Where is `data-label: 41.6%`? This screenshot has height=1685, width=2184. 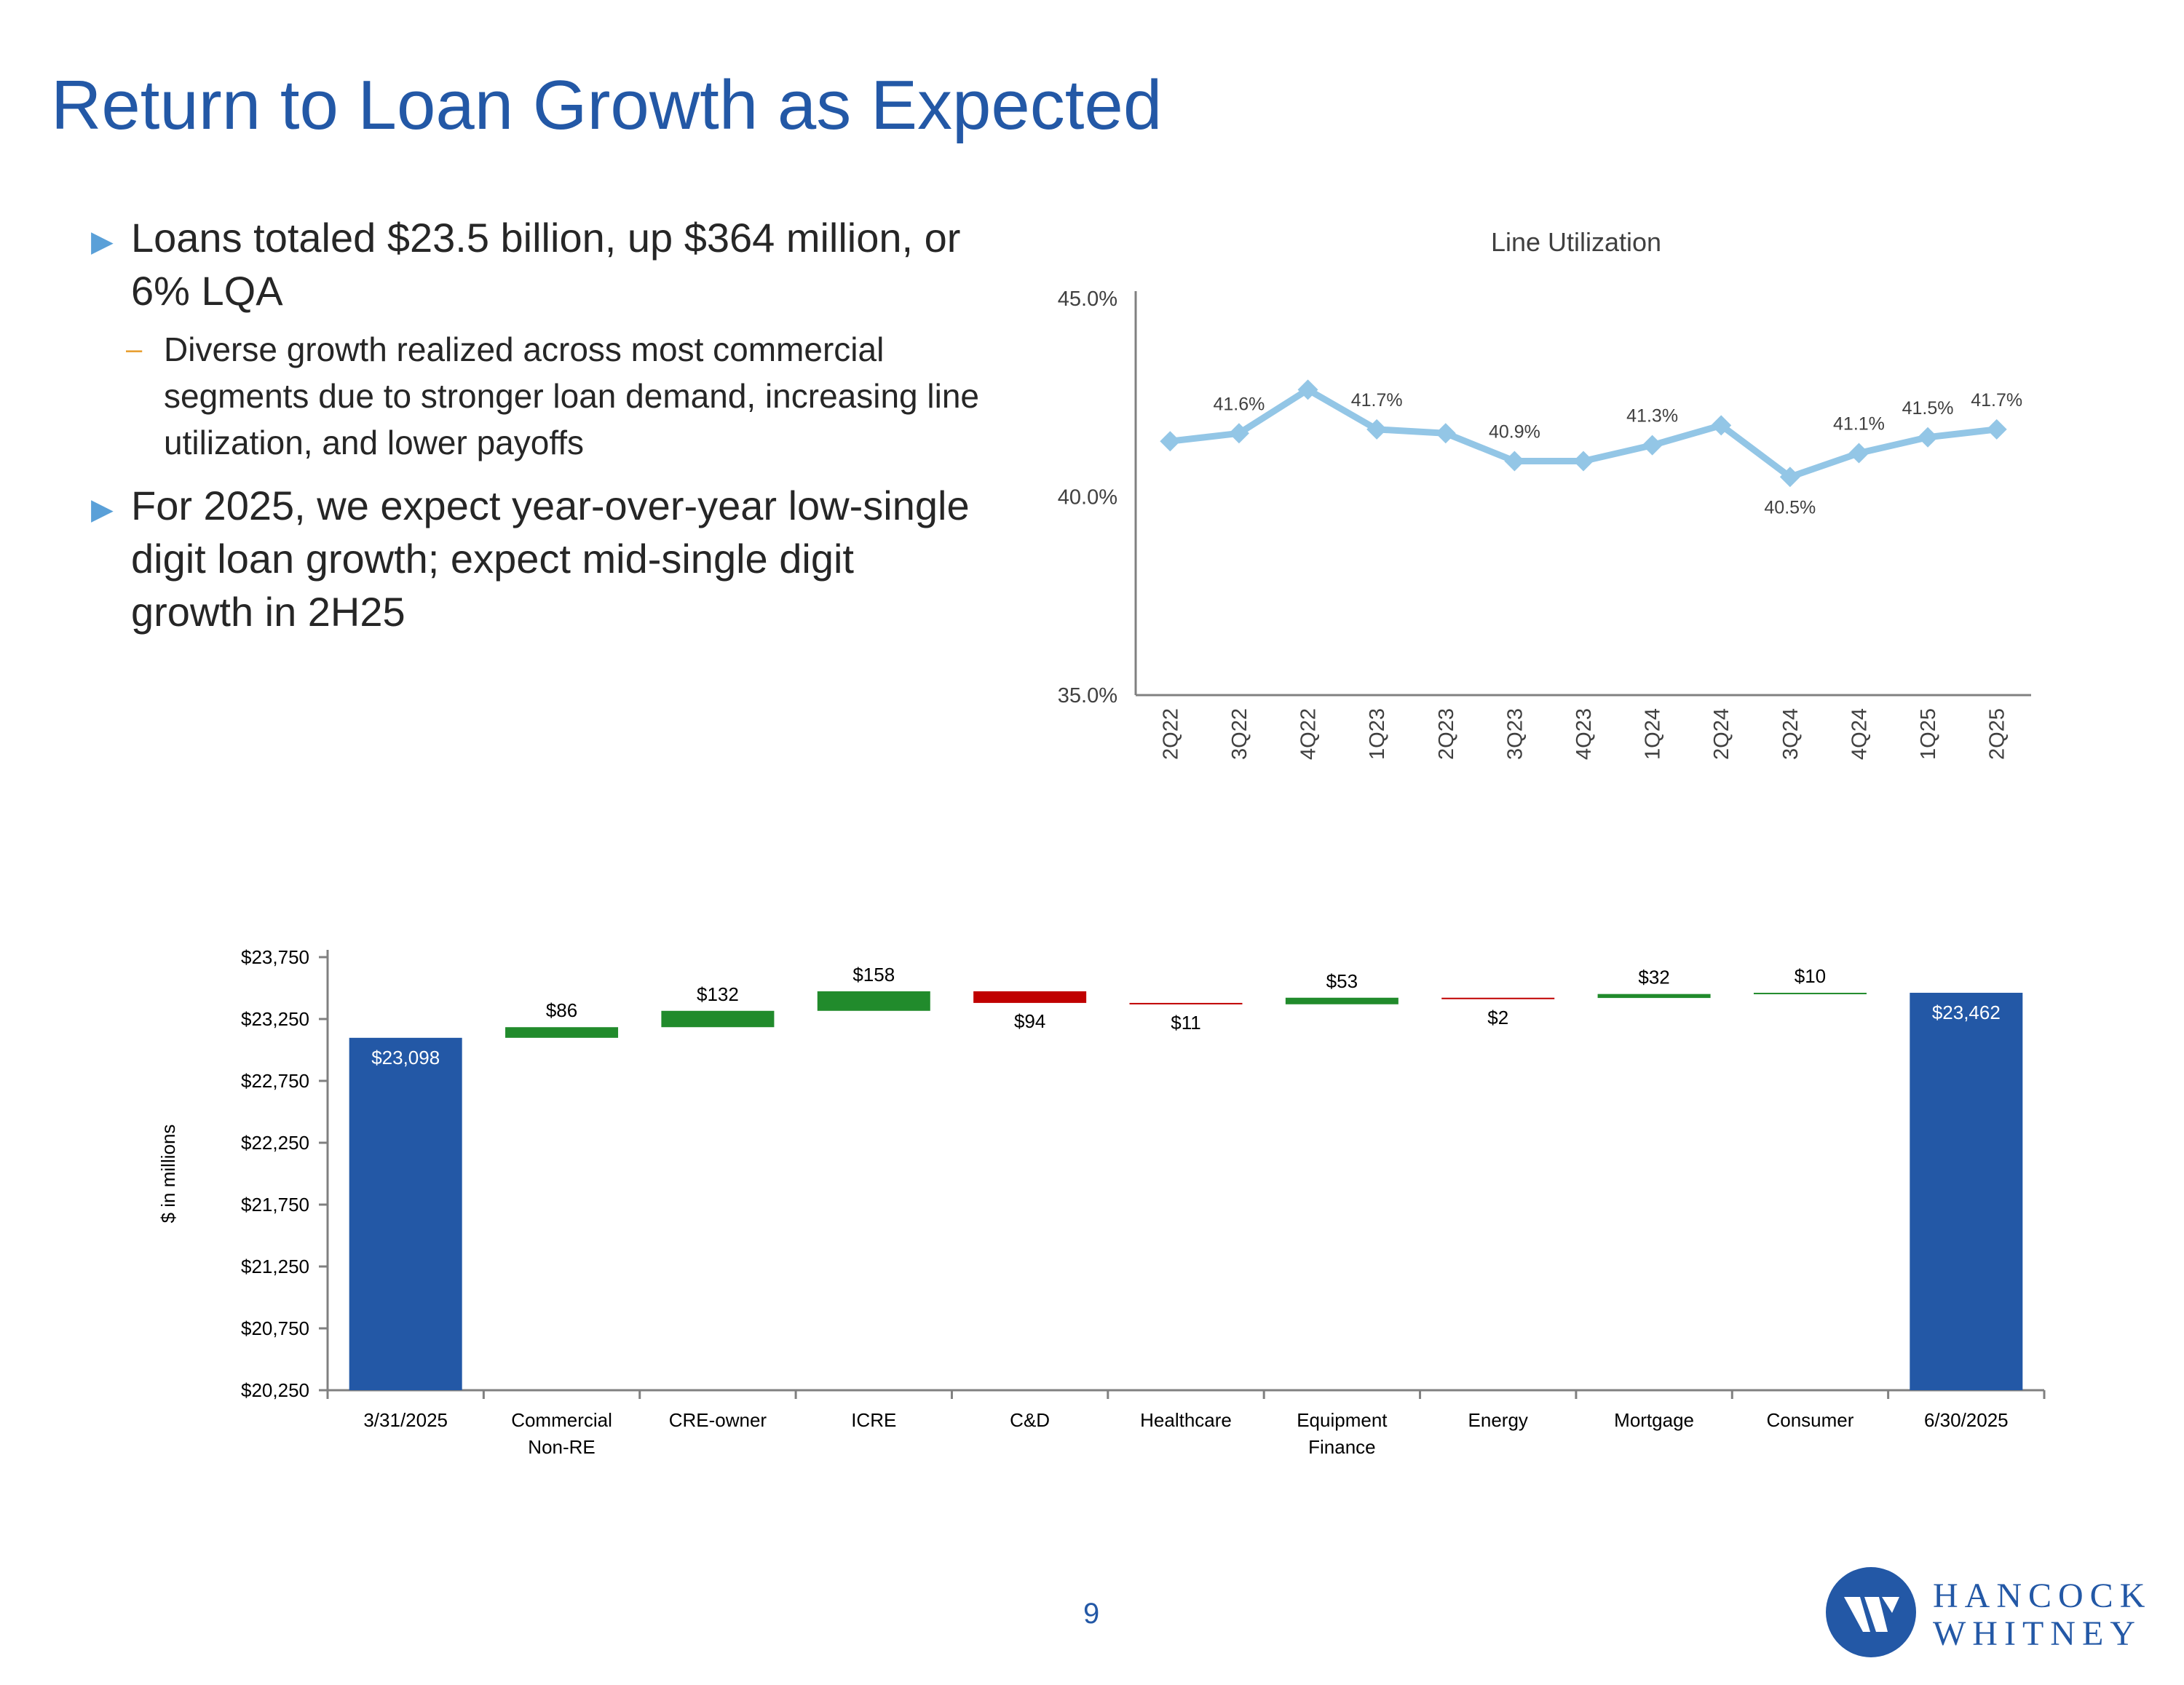 data-label: 41.6% is located at coordinates (1239, 404).